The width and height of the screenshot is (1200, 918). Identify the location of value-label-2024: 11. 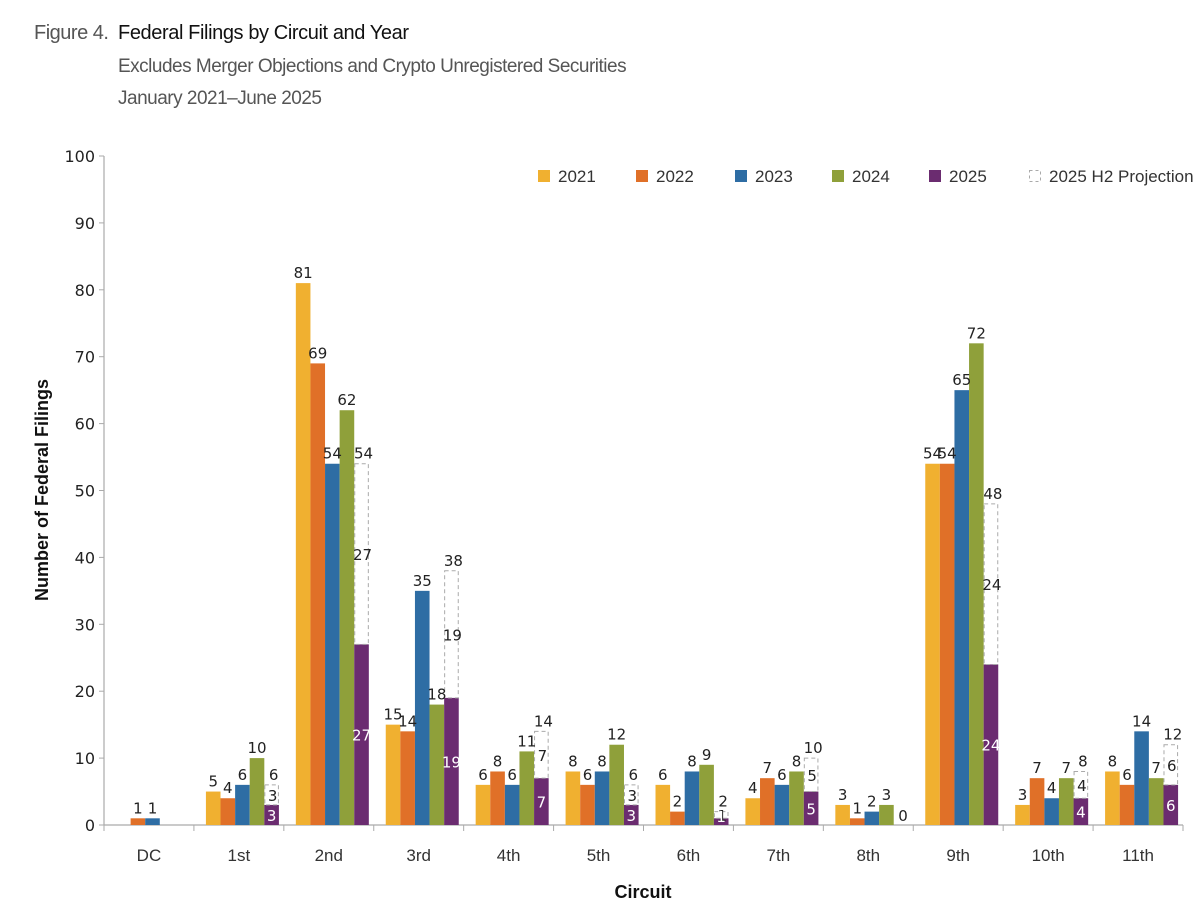
(526, 741).